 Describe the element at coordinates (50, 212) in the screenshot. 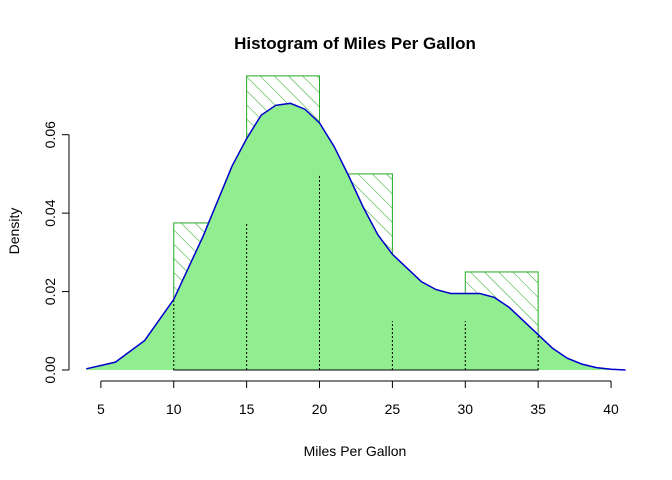

I see `y-tick-label: 0.04` at that location.